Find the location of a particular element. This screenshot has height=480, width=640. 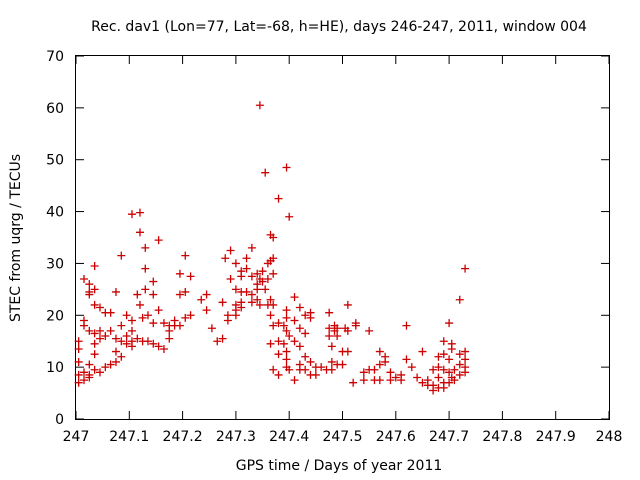

x-tick-label: 247.4 is located at coordinates (289, 437).